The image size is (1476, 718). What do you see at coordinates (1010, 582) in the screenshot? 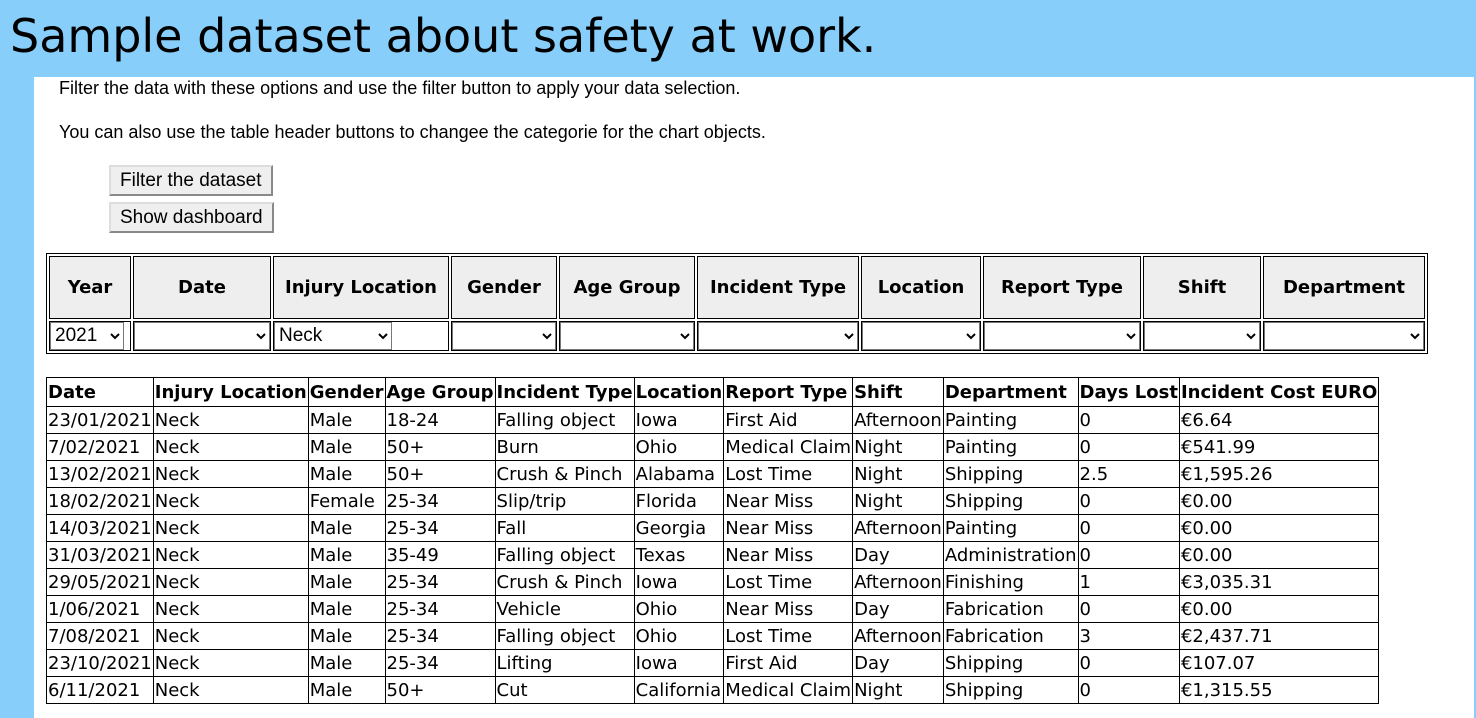
I see `table-cell: Finishing` at bounding box center [1010, 582].